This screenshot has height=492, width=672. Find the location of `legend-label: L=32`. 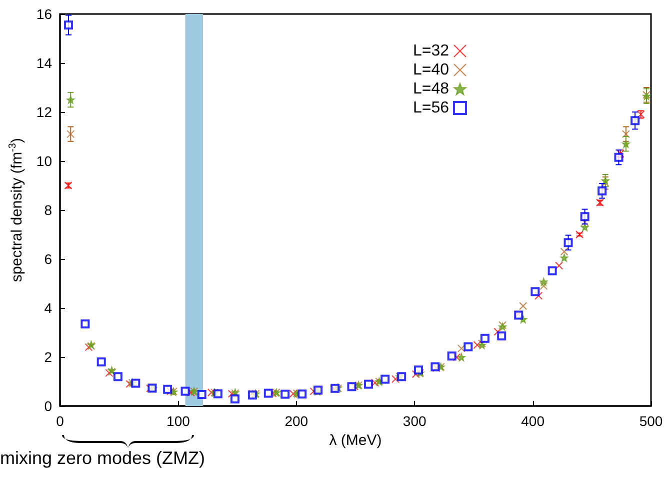

legend-label: L=32 is located at coordinates (431, 51).